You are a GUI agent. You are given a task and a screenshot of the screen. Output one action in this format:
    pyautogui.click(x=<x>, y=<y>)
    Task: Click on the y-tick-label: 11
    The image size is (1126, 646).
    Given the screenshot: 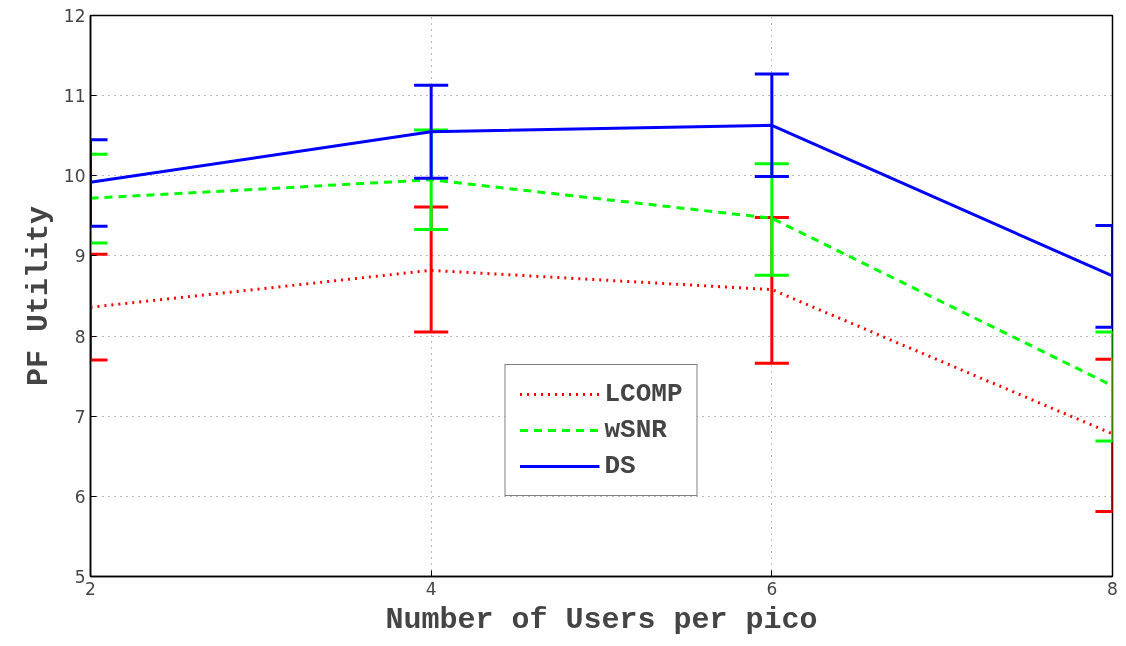 What is the action you would take?
    pyautogui.click(x=74, y=96)
    